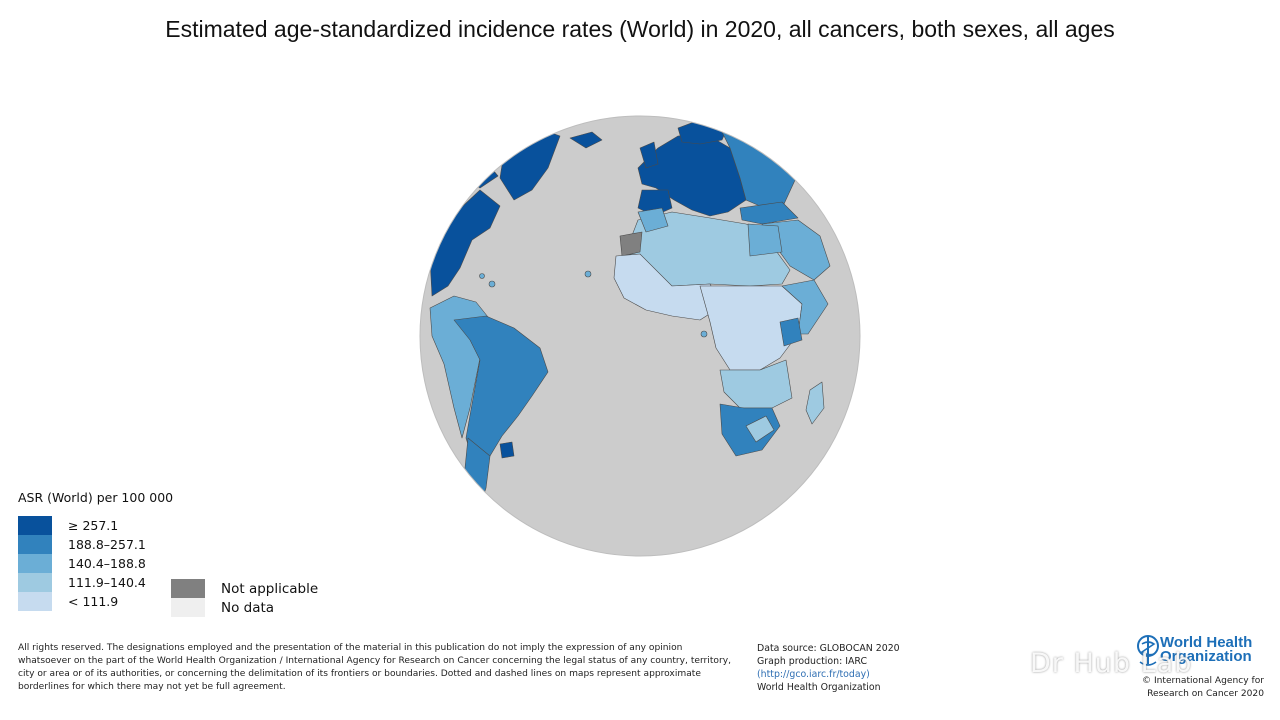  I want to click on legend-item: 188.8–257.1, so click(95, 544).